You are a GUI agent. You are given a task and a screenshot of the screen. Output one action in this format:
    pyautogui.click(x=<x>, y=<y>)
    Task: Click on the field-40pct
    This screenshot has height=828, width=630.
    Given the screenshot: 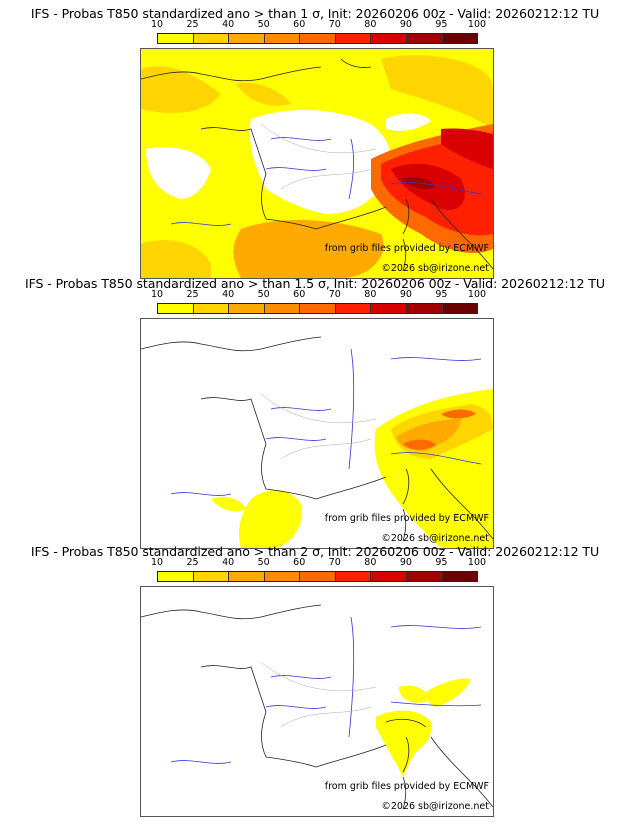 What is the action you would take?
    pyautogui.click(x=308, y=248)
    